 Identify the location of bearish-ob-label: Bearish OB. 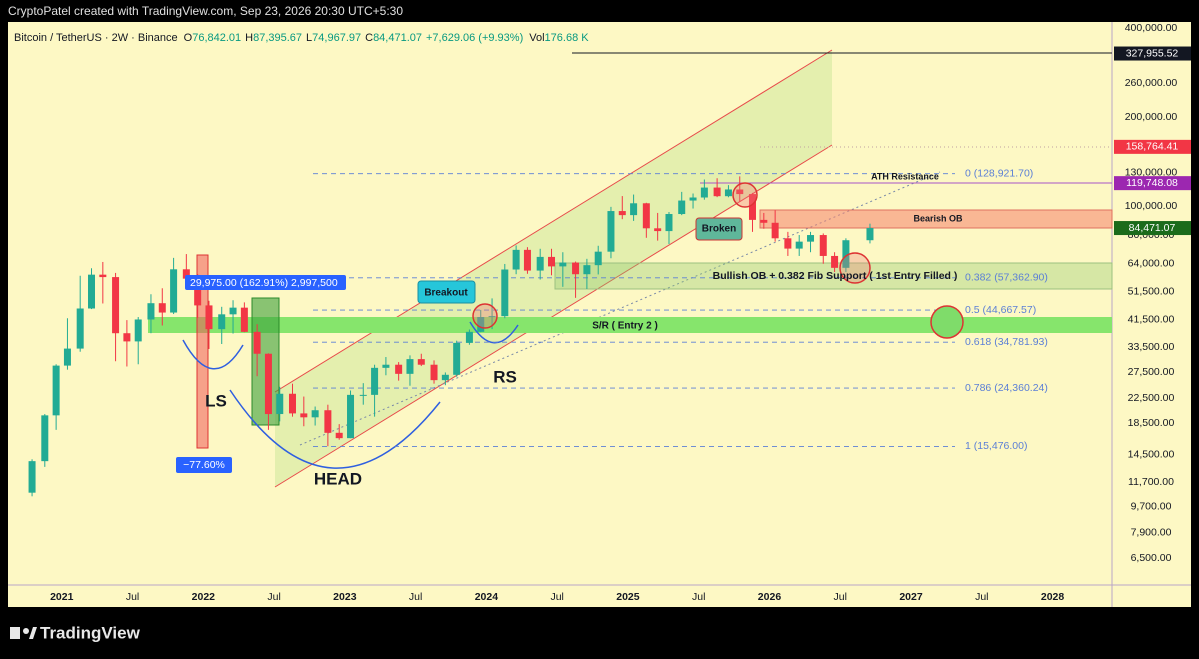
(938, 218).